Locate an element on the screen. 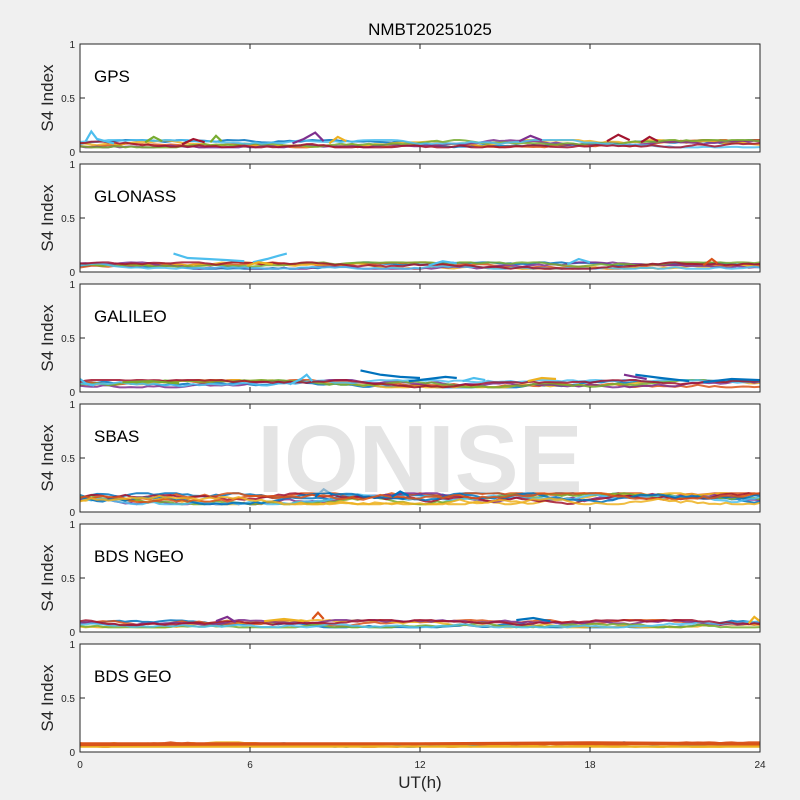 This screenshot has width=800, height=800. x-tick-label: 0 is located at coordinates (80, 765).